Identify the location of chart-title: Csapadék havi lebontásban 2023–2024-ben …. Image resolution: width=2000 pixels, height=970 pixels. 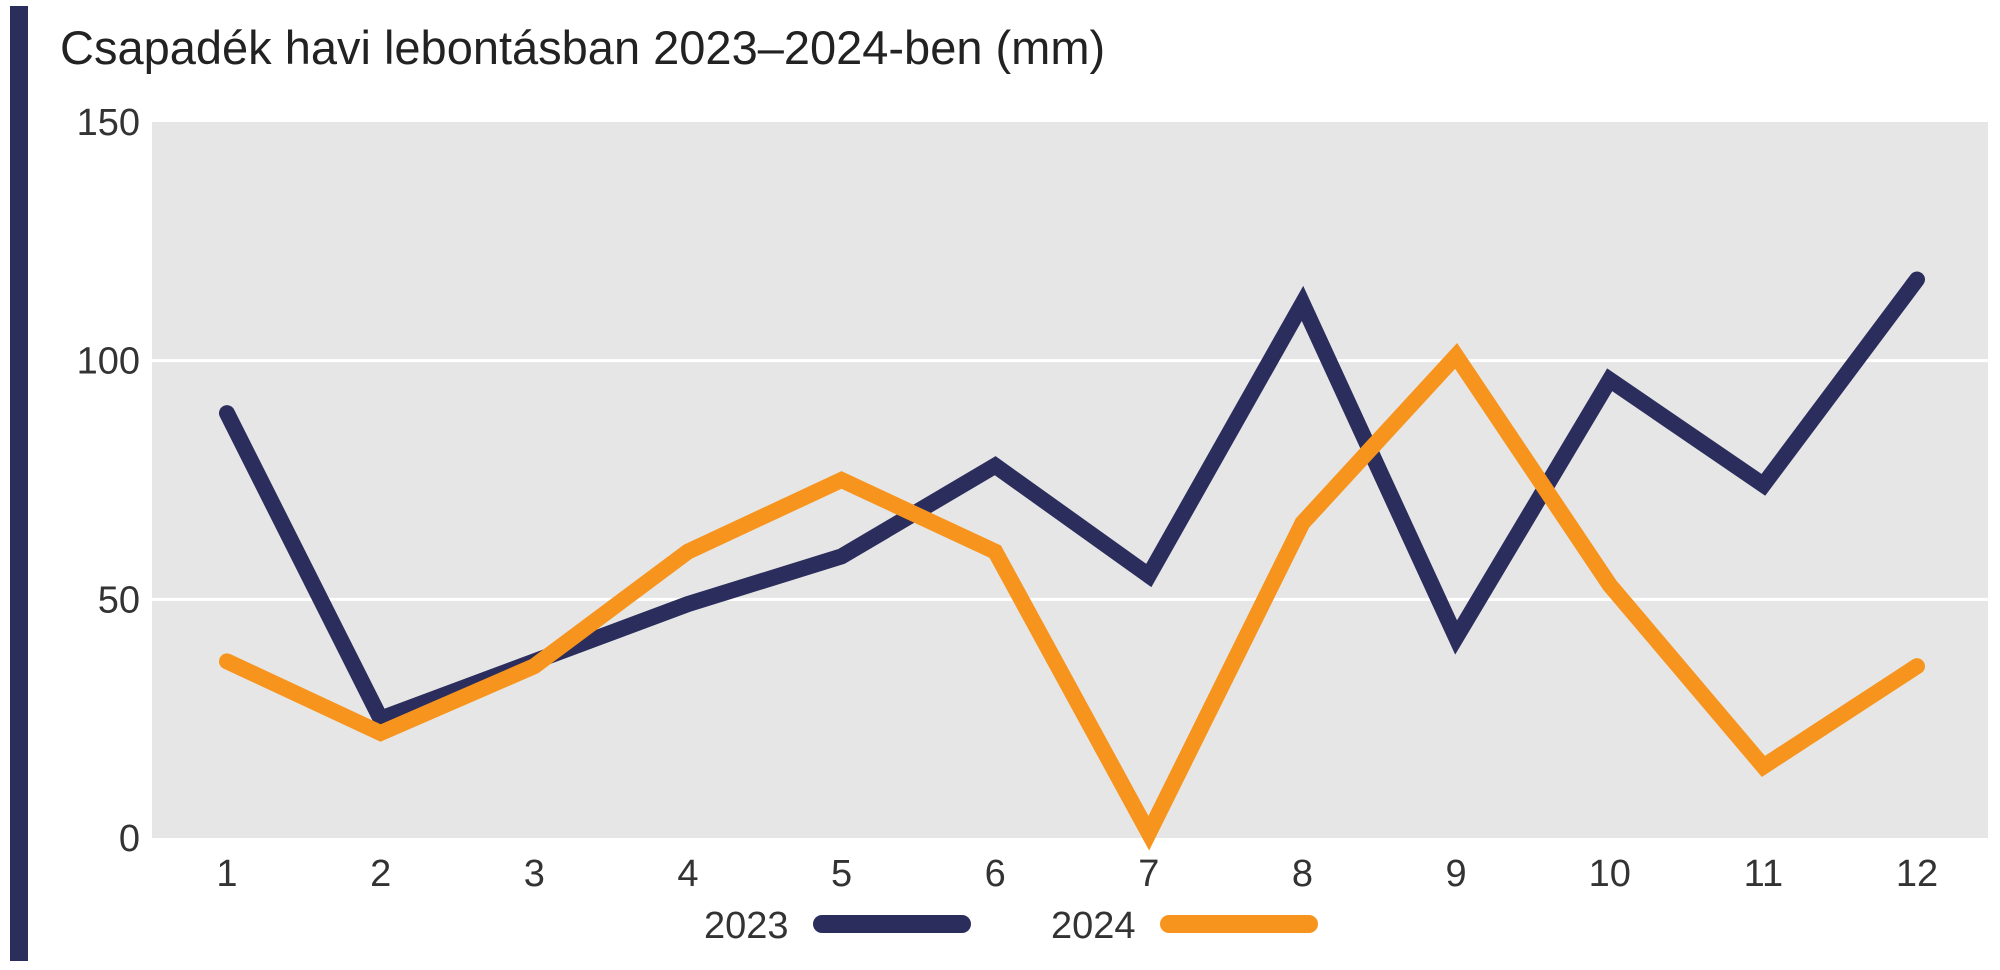
(583, 47).